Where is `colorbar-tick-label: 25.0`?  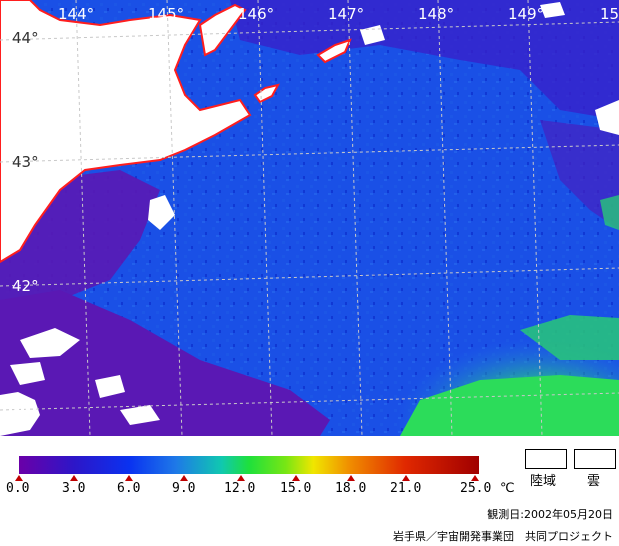
colorbar-tick-label: 25.0 is located at coordinates (476, 488).